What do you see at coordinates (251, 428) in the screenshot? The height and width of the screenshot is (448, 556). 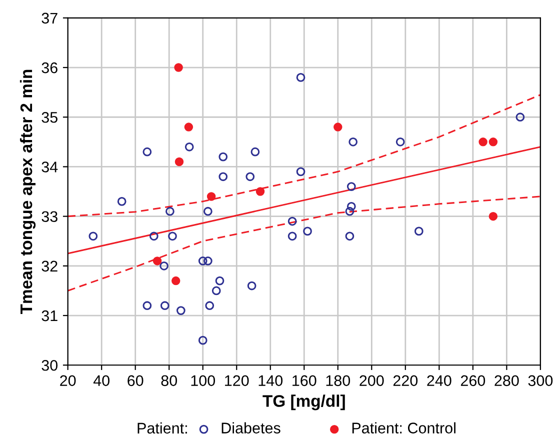 I see `legend-label: Diabetes` at bounding box center [251, 428].